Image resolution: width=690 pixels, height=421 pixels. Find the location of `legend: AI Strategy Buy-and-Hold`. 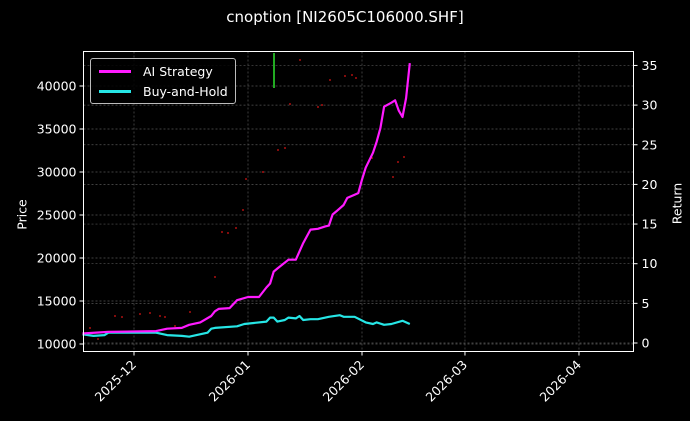

legend: AI Strategy Buy-and-Hold is located at coordinates (163, 81).